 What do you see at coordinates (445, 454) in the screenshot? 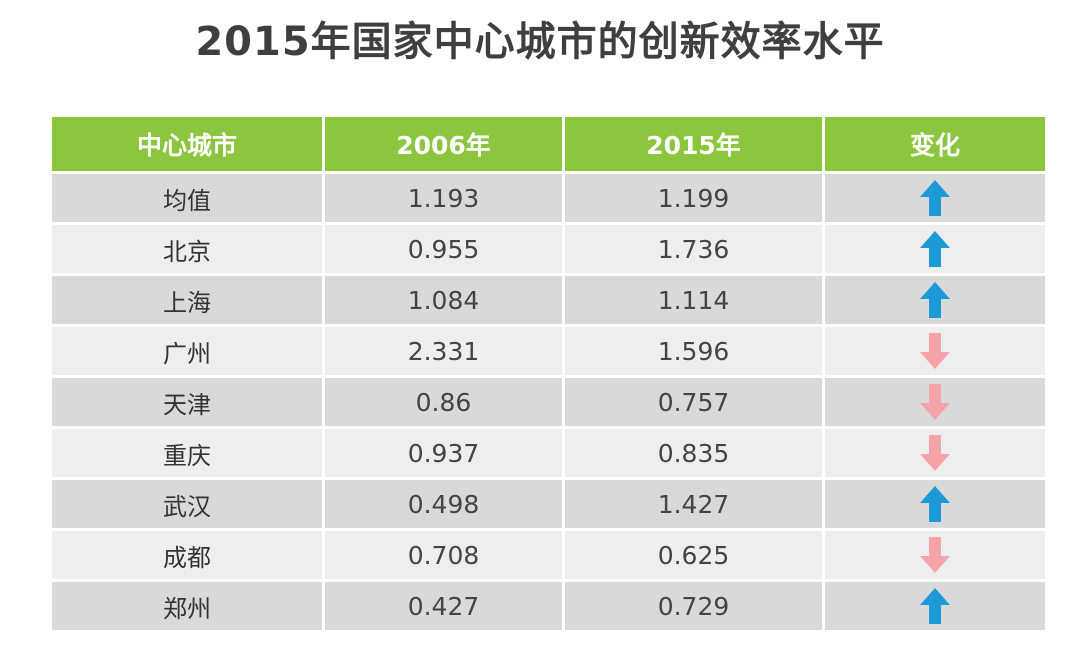
I see `value-2006-cell: 0.937` at bounding box center [445, 454].